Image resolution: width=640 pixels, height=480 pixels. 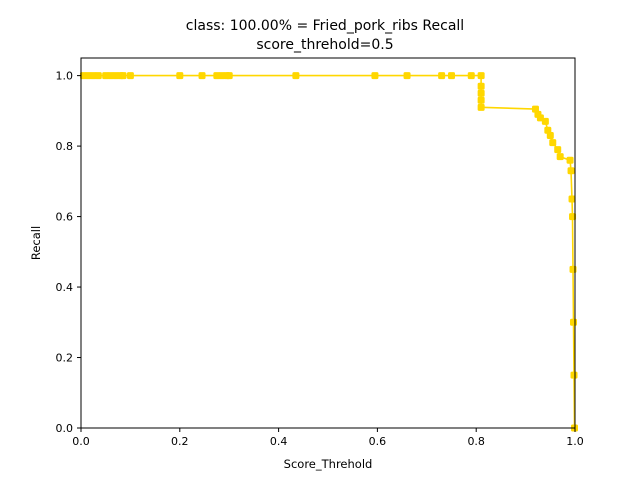 I want to click on x-axis-label: Score_Threhold, so click(x=328, y=464).